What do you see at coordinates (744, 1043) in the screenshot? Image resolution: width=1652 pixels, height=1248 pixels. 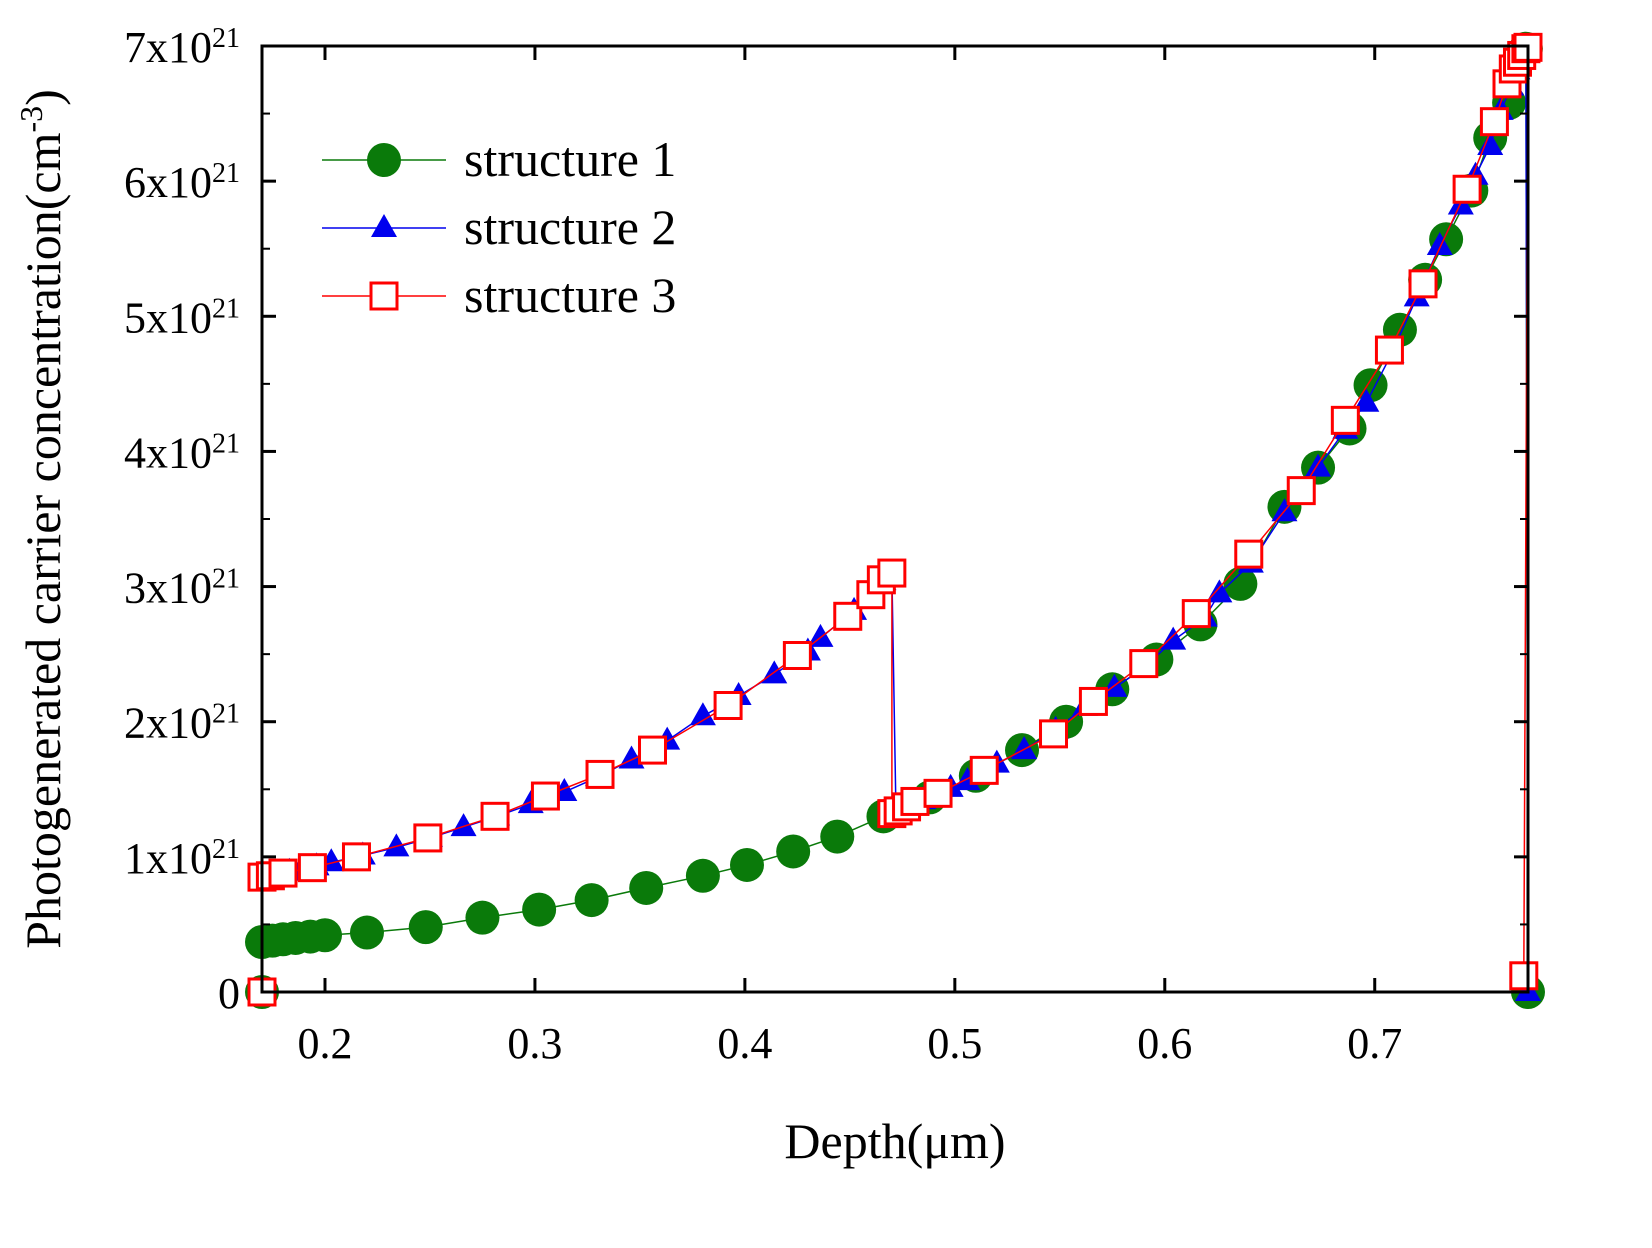 I see `x-tick-label: 0.4` at bounding box center [744, 1043].